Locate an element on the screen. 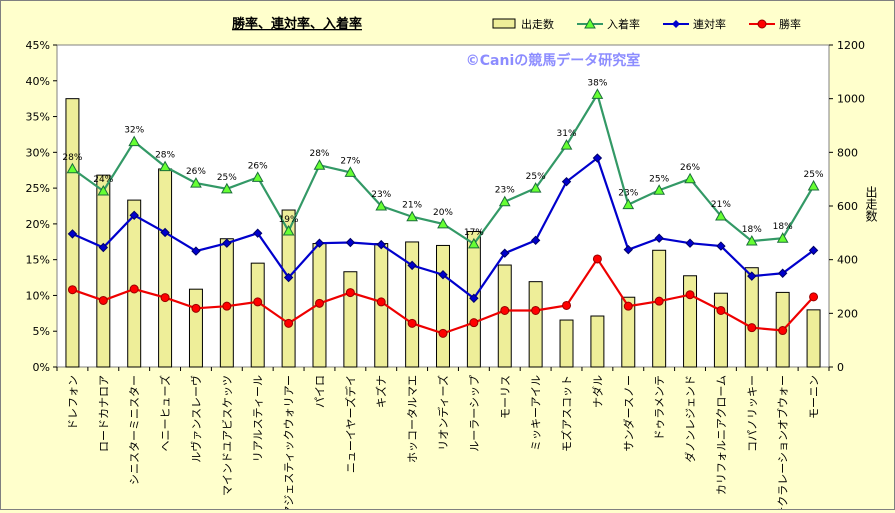 The width and height of the screenshot is (895, 513). category-label: ナダル is located at coordinates (597, 391).